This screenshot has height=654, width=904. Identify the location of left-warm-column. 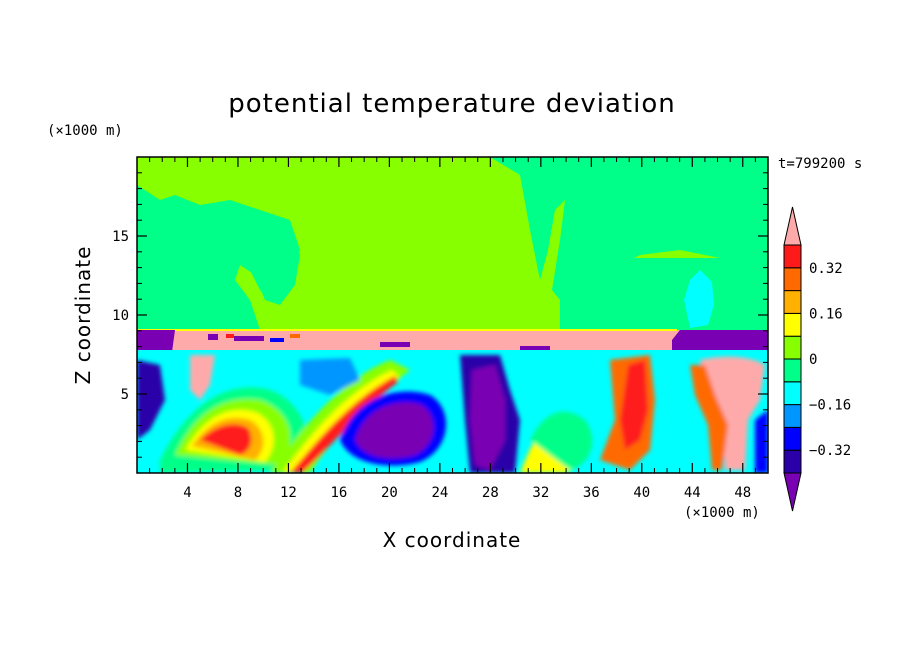
(202, 377).